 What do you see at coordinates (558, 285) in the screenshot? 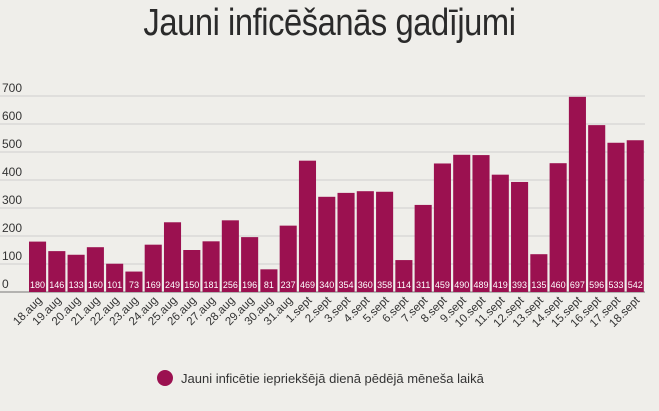
I see `bar-value-label: 460` at bounding box center [558, 285].